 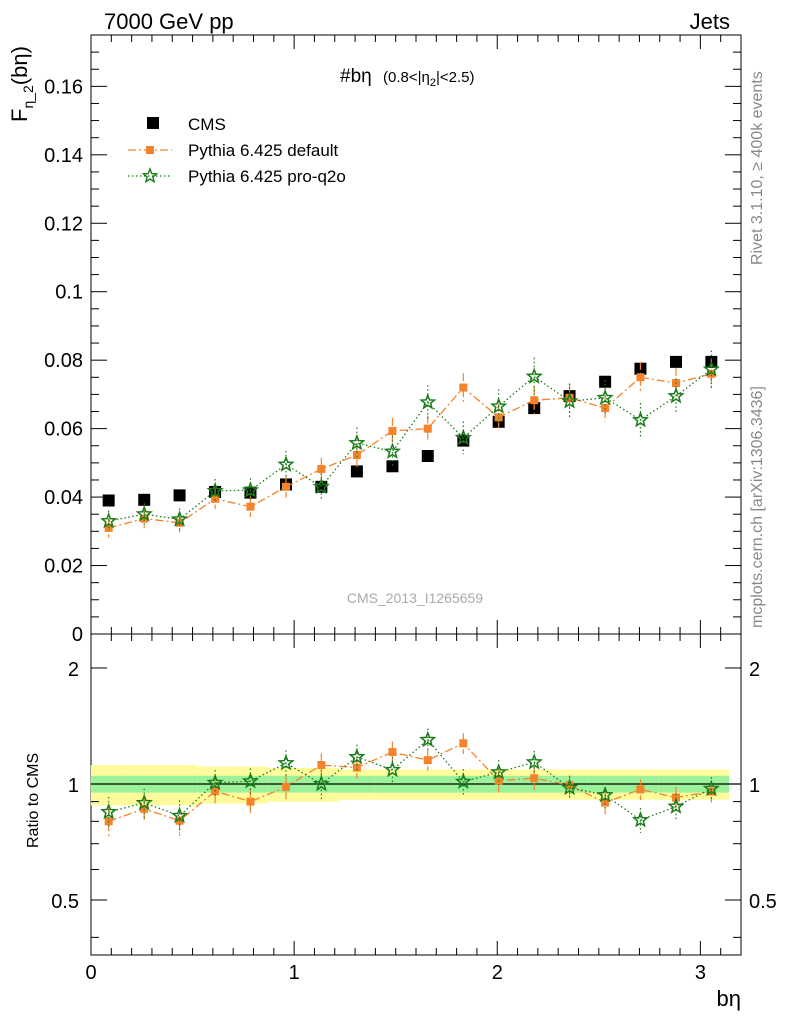 I want to click on main-y-tick-label: 0.02, so click(x=63, y=567).